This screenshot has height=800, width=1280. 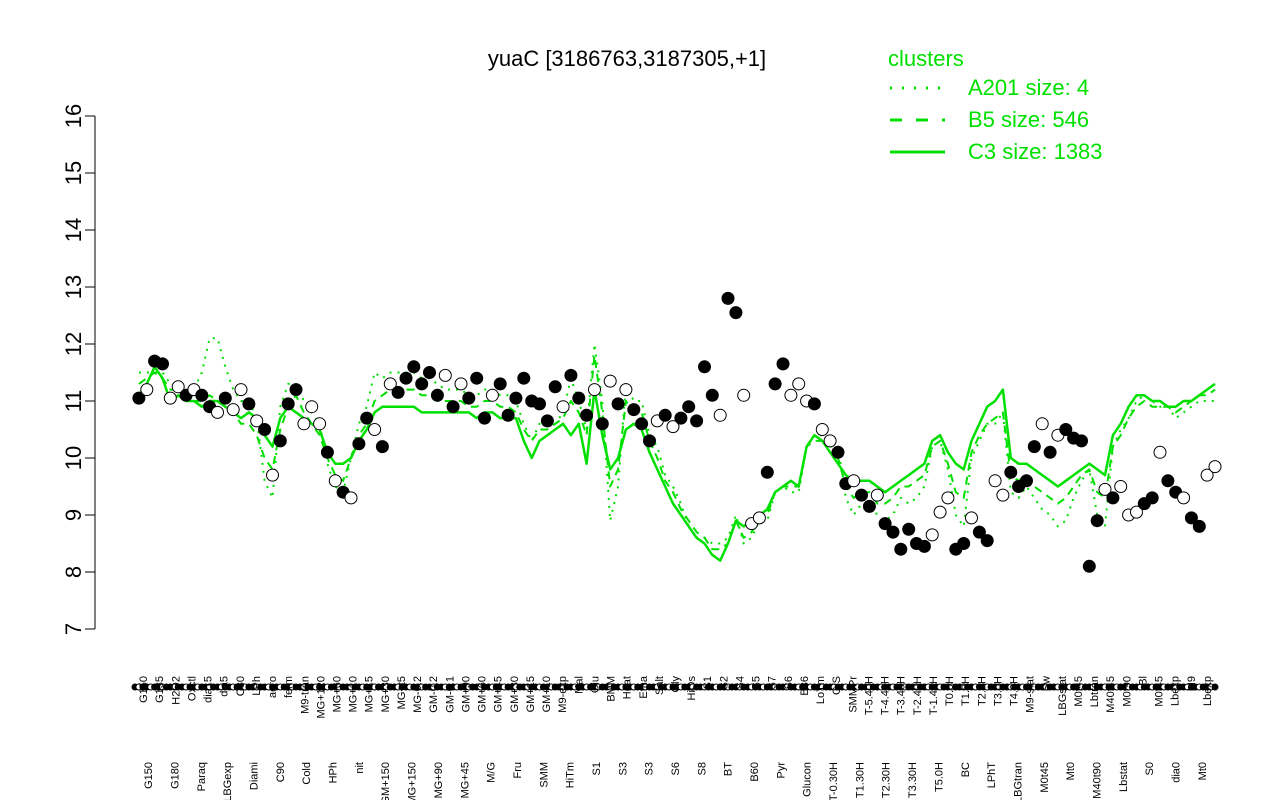 I want to click on x-tick-label: HPh, so click(x=334, y=772).